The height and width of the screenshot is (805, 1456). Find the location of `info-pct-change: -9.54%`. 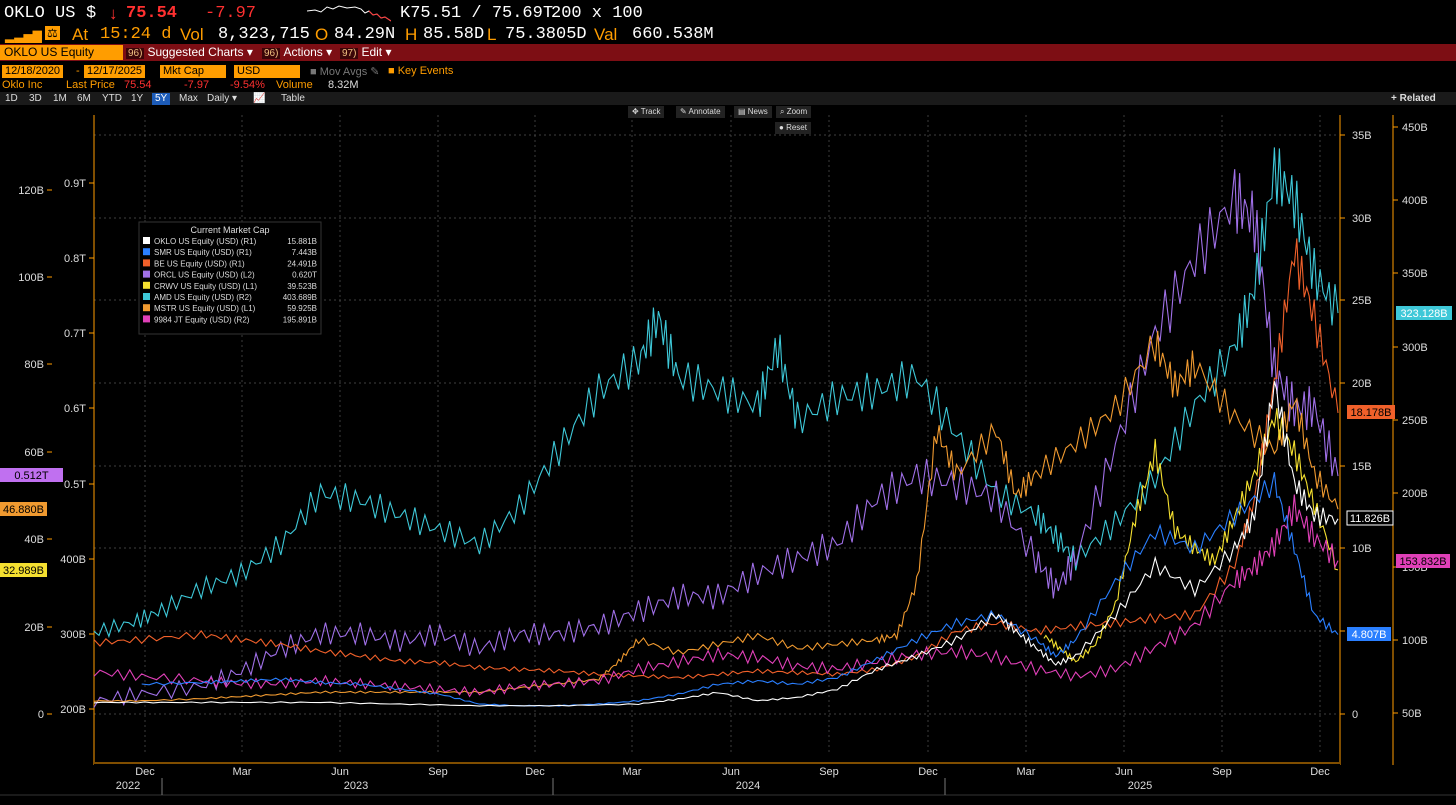

info-pct-change: -9.54% is located at coordinates (247, 85).